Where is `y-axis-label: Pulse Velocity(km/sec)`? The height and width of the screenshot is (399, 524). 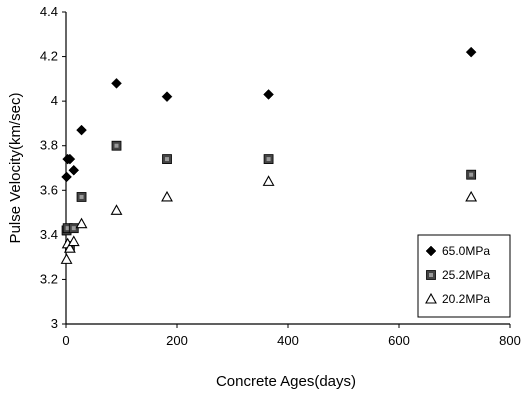 y-axis-label: Pulse Velocity(km/sec) is located at coordinates (15, 168).